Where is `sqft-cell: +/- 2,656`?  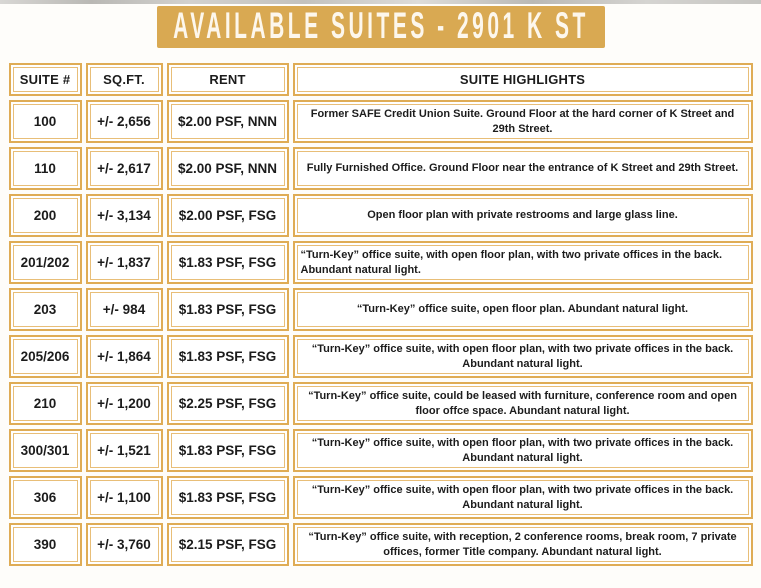
sqft-cell: +/- 2,656 is located at coordinates (124, 121).